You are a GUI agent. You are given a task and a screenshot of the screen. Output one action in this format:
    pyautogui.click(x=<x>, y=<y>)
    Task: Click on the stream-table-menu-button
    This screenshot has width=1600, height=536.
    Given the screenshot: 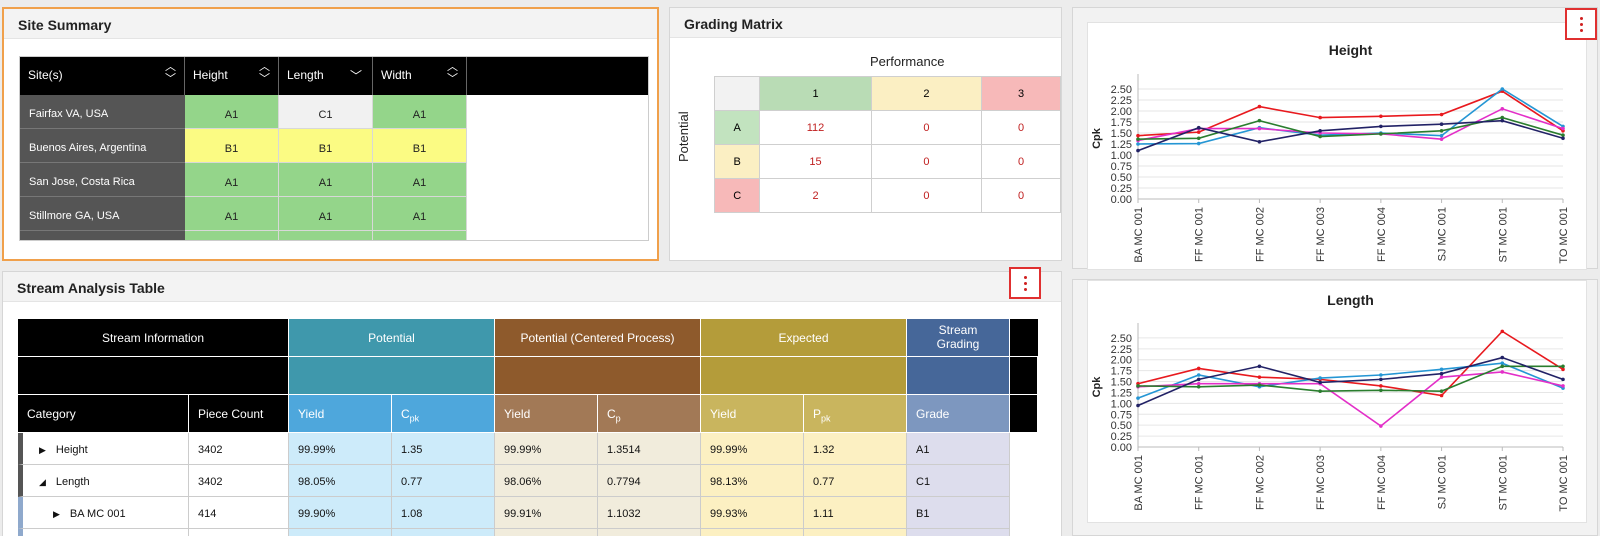 What is the action you would take?
    pyautogui.click(x=1025, y=283)
    